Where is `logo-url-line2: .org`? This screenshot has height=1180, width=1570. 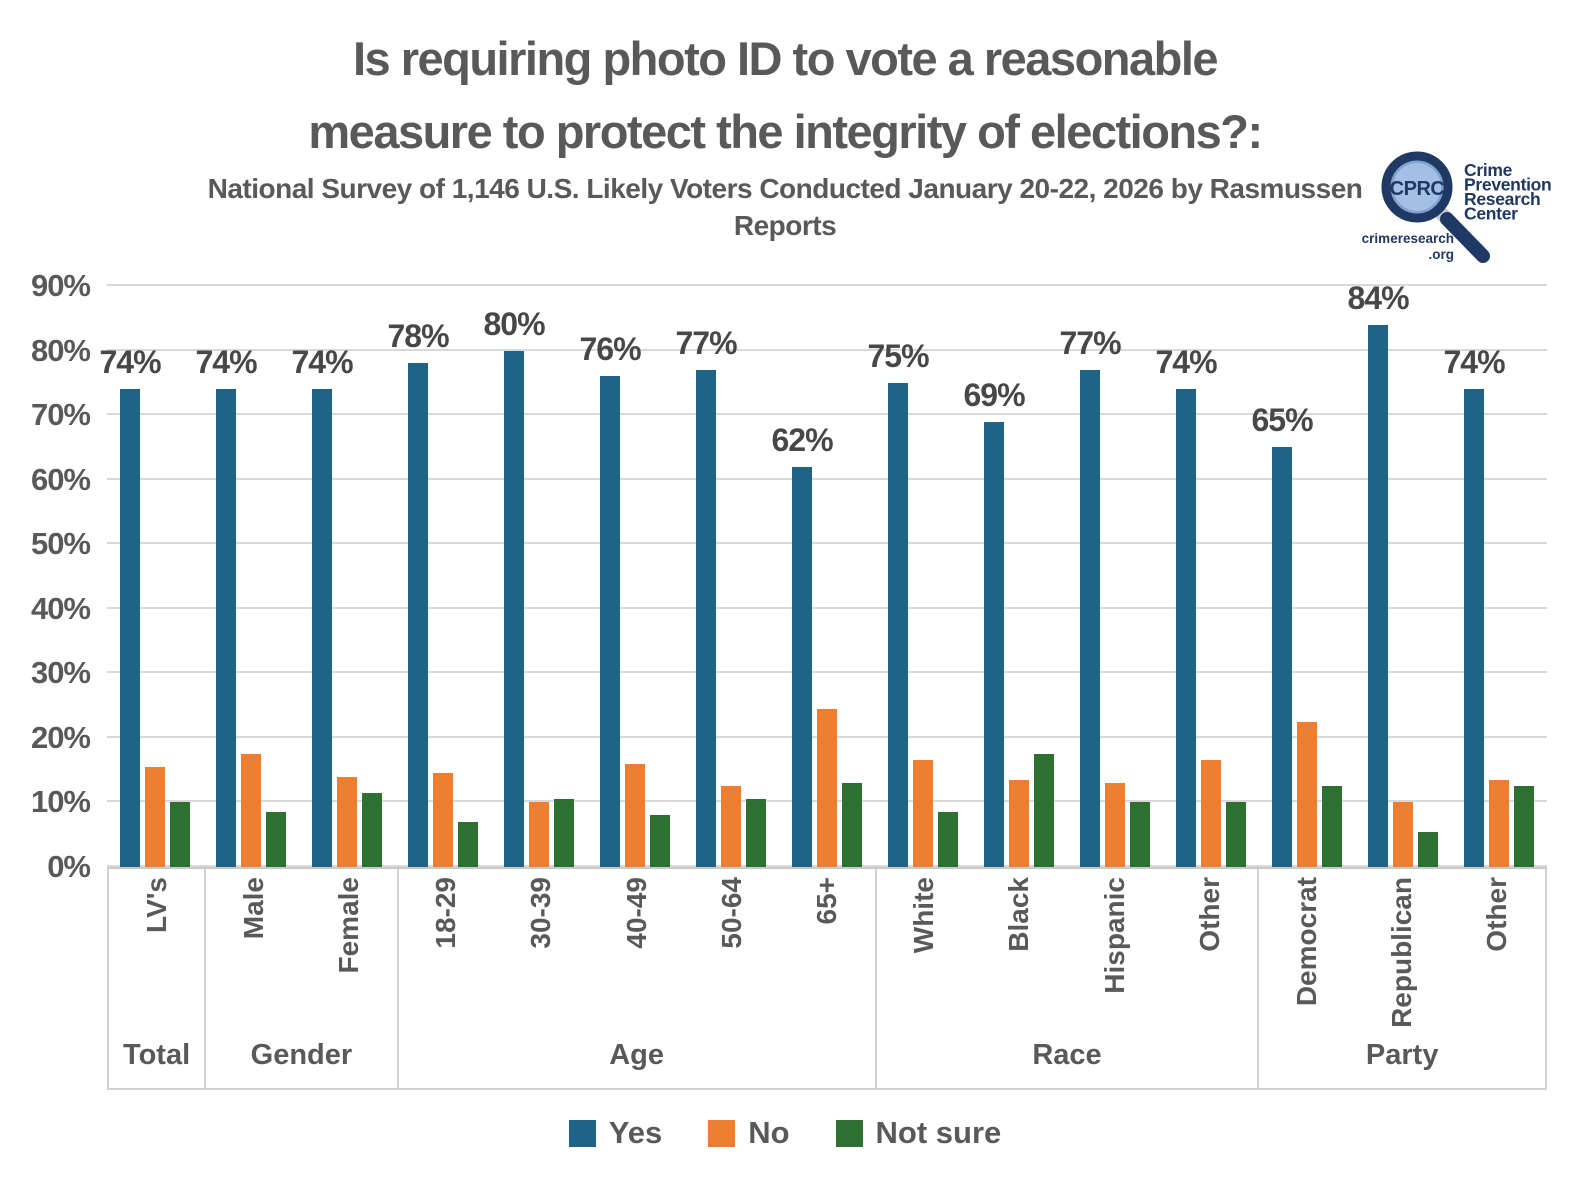 logo-url-line2: .org is located at coordinates (1442, 254).